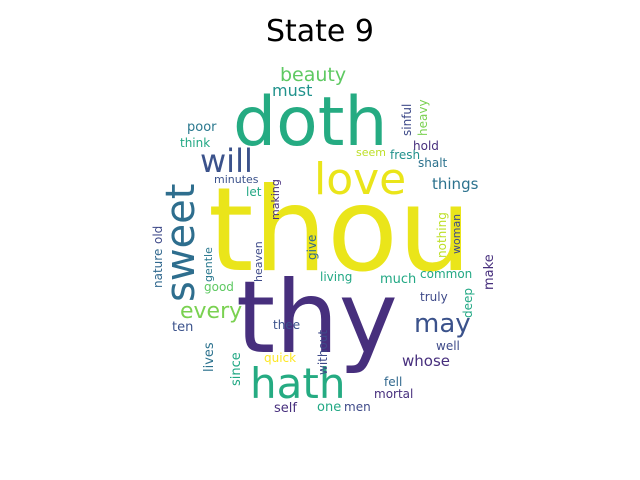  What do you see at coordinates (181, 243) in the screenshot?
I see `word-sweet: sweet` at bounding box center [181, 243].